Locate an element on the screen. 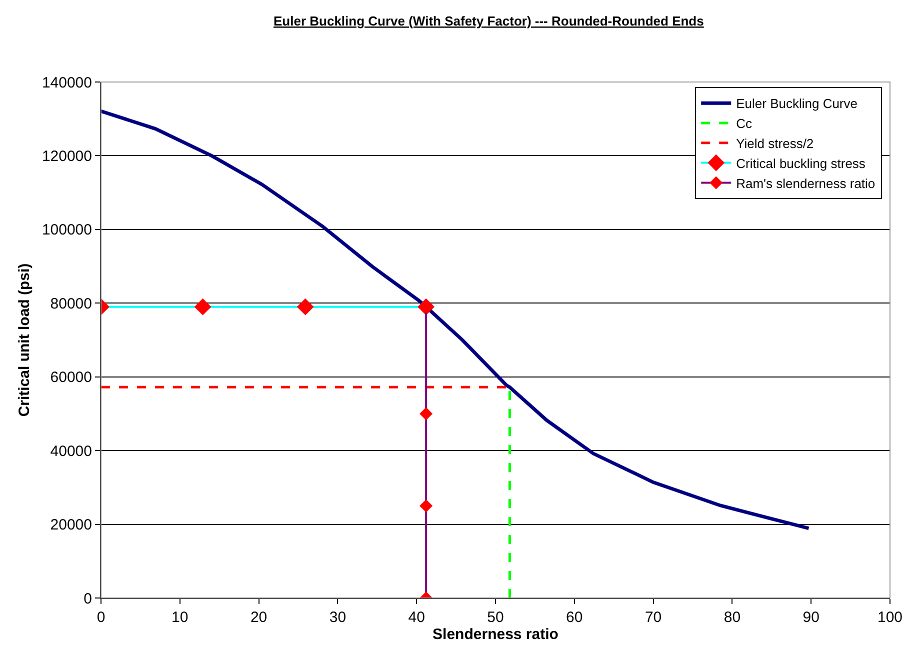  legend-label: Euler Buckling Curve is located at coordinates (797, 104).